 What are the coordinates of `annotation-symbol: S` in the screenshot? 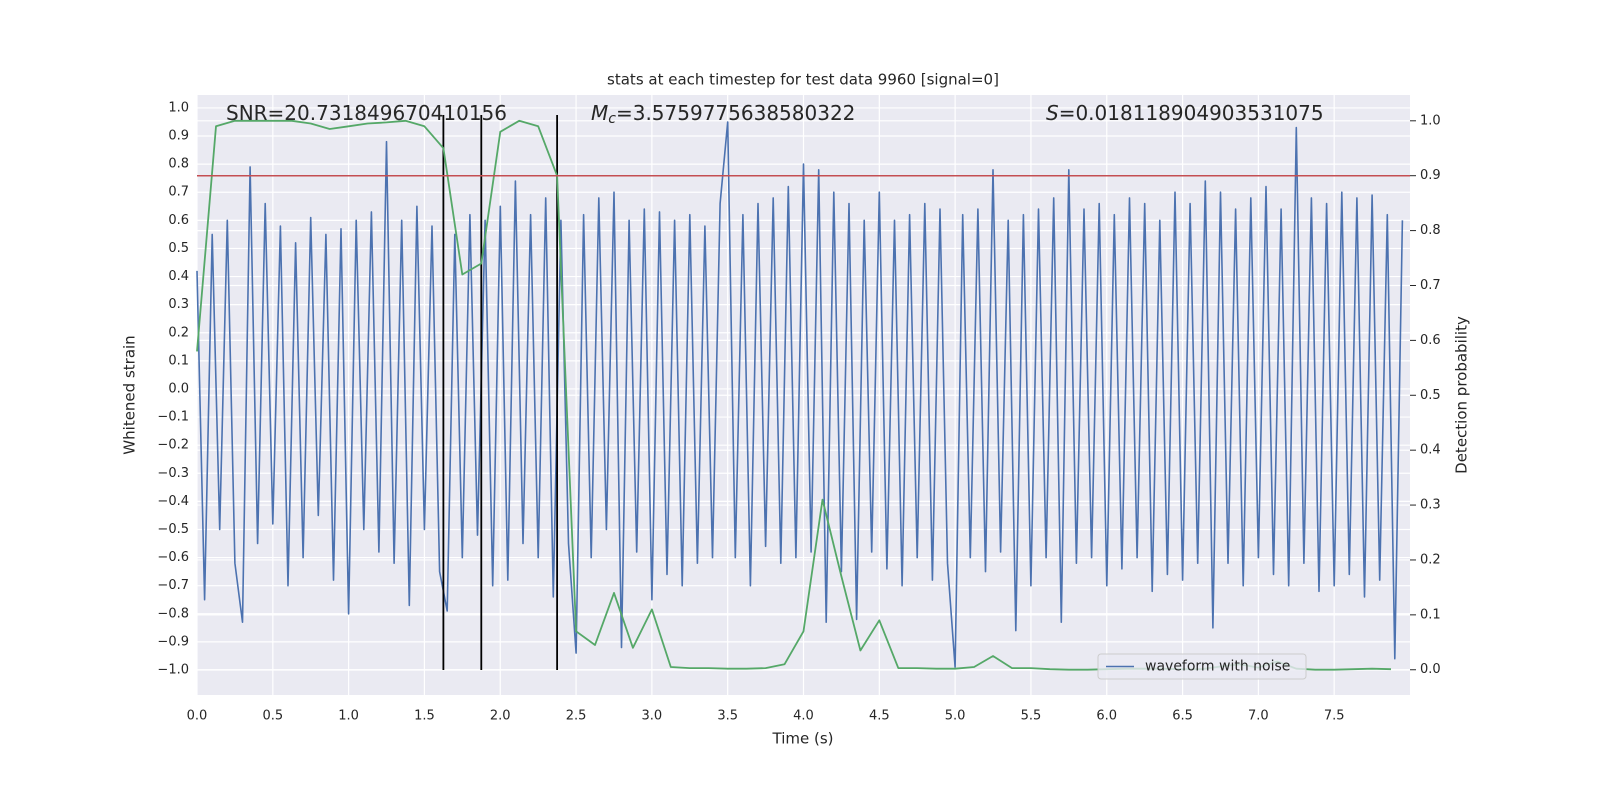 It's located at (1052, 113).